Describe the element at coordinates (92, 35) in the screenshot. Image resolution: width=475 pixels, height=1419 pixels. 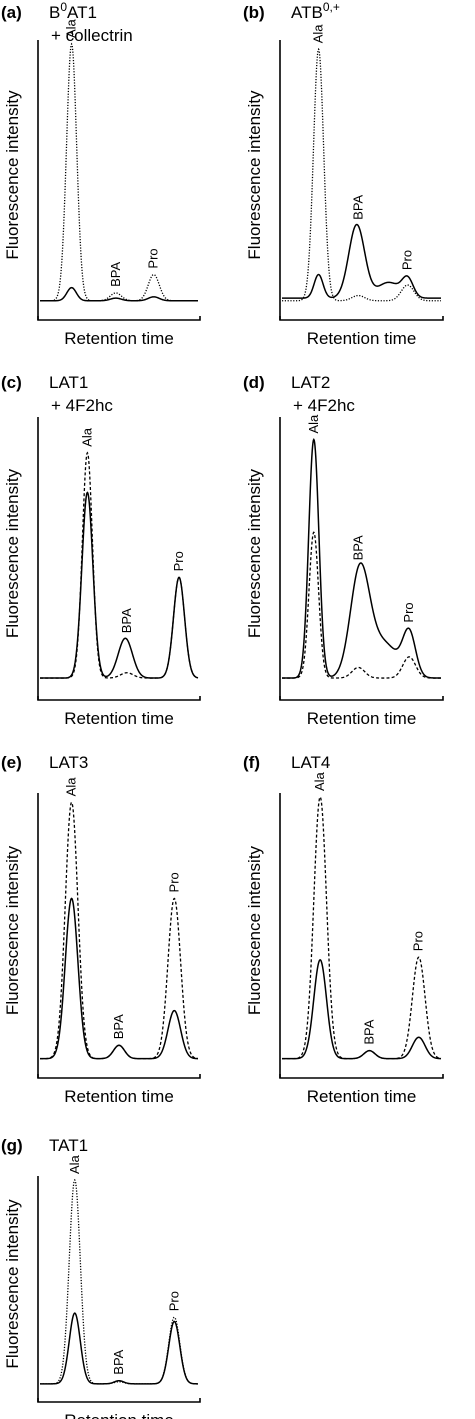
I see `panel-title-line2: + collectrin` at that location.